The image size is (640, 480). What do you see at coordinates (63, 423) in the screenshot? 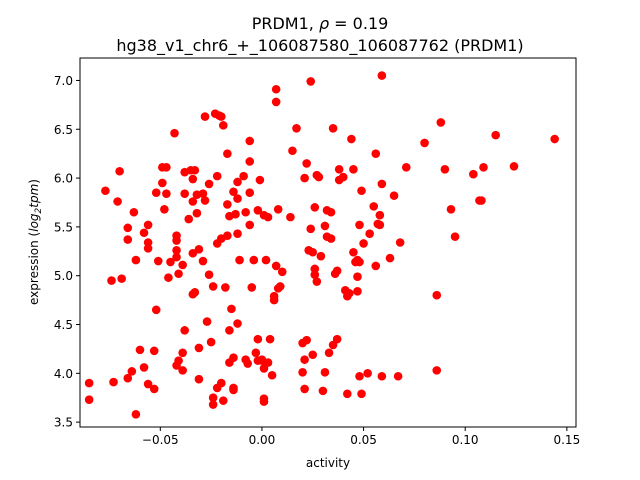
I see `y-tick-label-0: 3.5` at bounding box center [63, 423].